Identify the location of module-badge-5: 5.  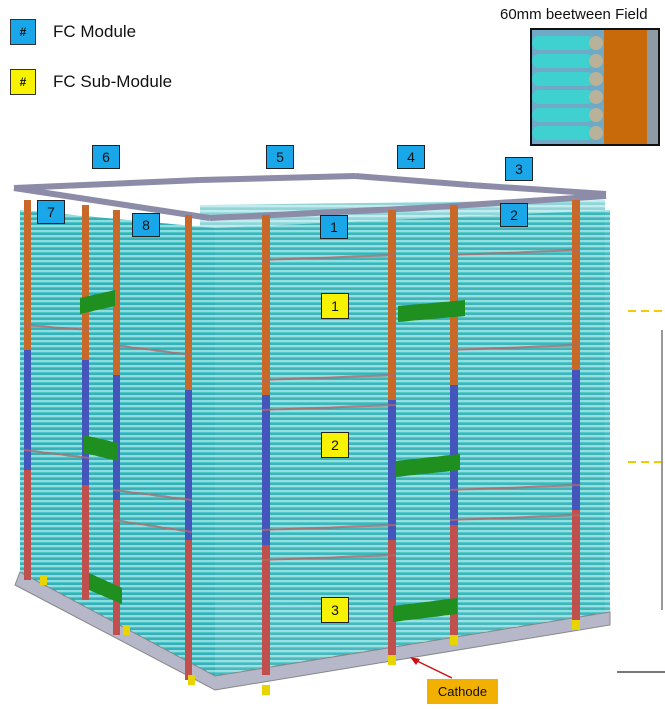
(280, 157).